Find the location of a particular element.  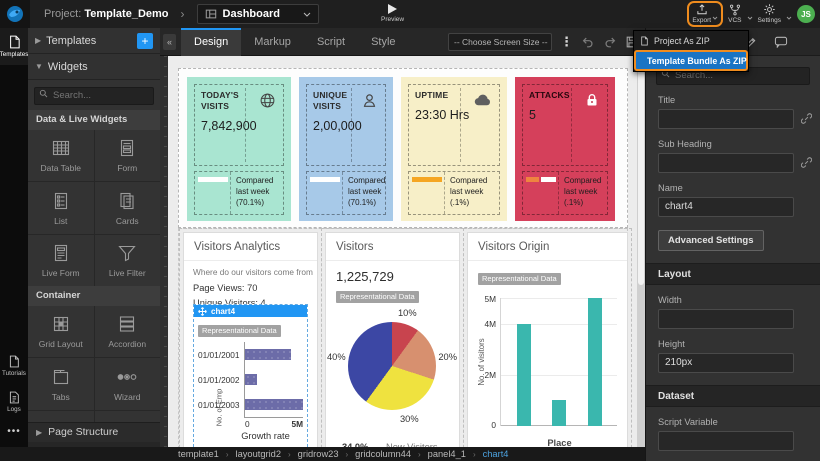

widget-item-partial is located at coordinates (61, 416).